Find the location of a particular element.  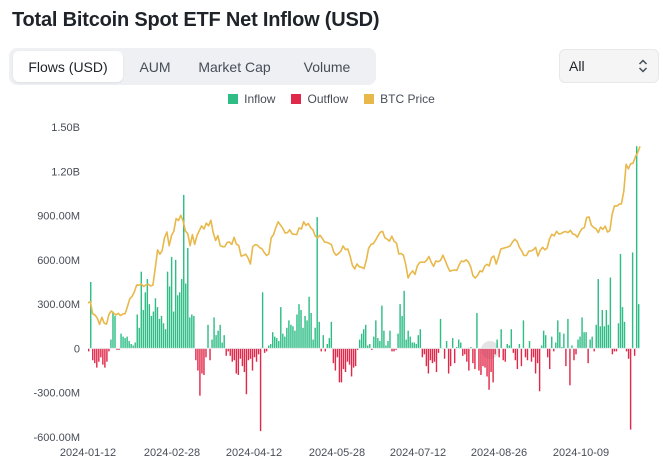

range-select-value: All is located at coordinates (577, 66).